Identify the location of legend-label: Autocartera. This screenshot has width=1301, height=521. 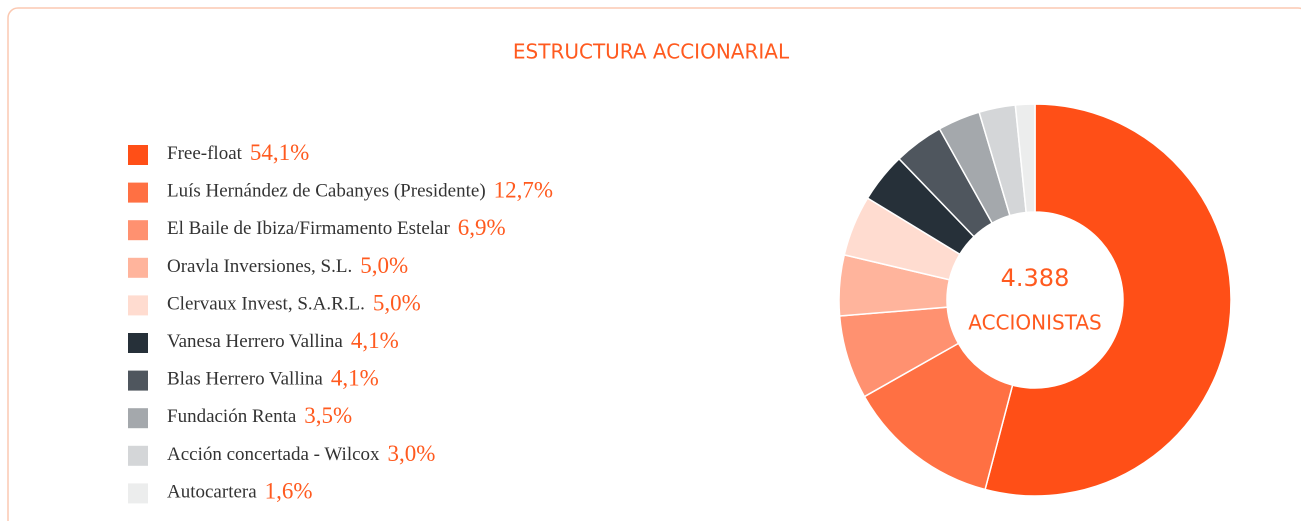
(212, 492).